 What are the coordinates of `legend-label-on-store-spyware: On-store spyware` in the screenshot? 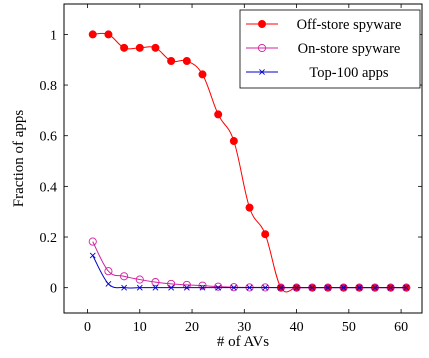 It's located at (349, 49).